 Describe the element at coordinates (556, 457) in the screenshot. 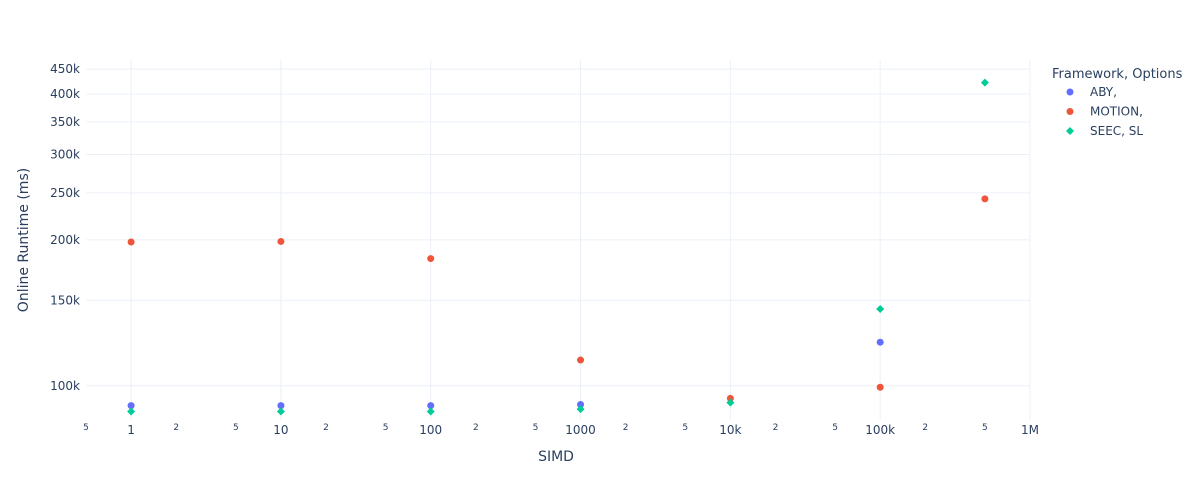

I see `x-axis-title: SIMD` at that location.